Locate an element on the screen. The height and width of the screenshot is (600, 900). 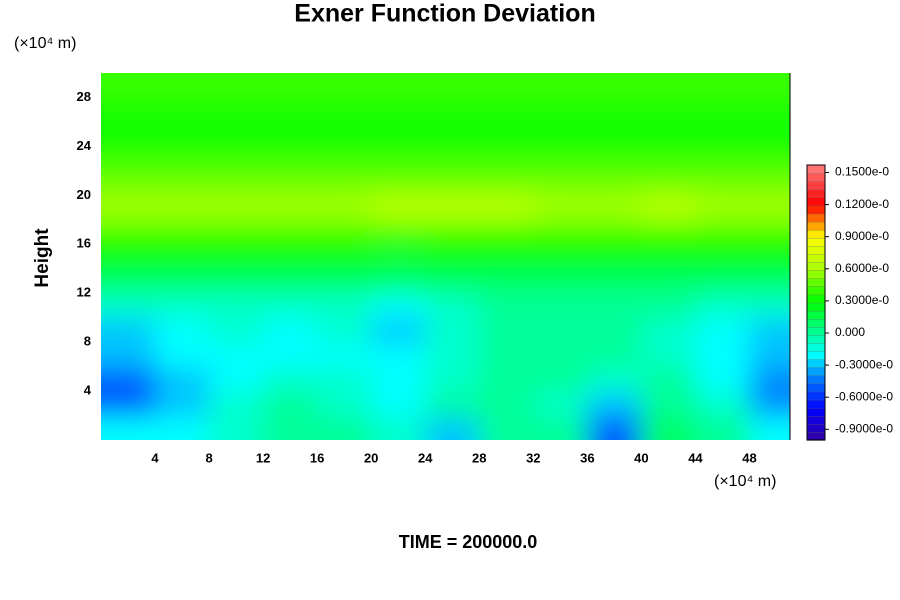
colorbar-tick-label: 0.9000e-0 is located at coordinates (862, 236).